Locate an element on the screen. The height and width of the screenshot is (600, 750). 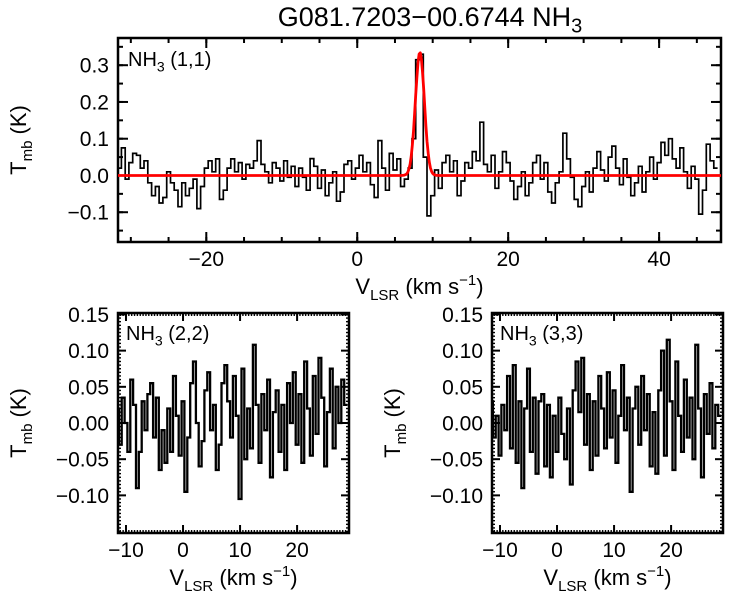
y-tick-label: 0.1 is located at coordinates (94, 139).